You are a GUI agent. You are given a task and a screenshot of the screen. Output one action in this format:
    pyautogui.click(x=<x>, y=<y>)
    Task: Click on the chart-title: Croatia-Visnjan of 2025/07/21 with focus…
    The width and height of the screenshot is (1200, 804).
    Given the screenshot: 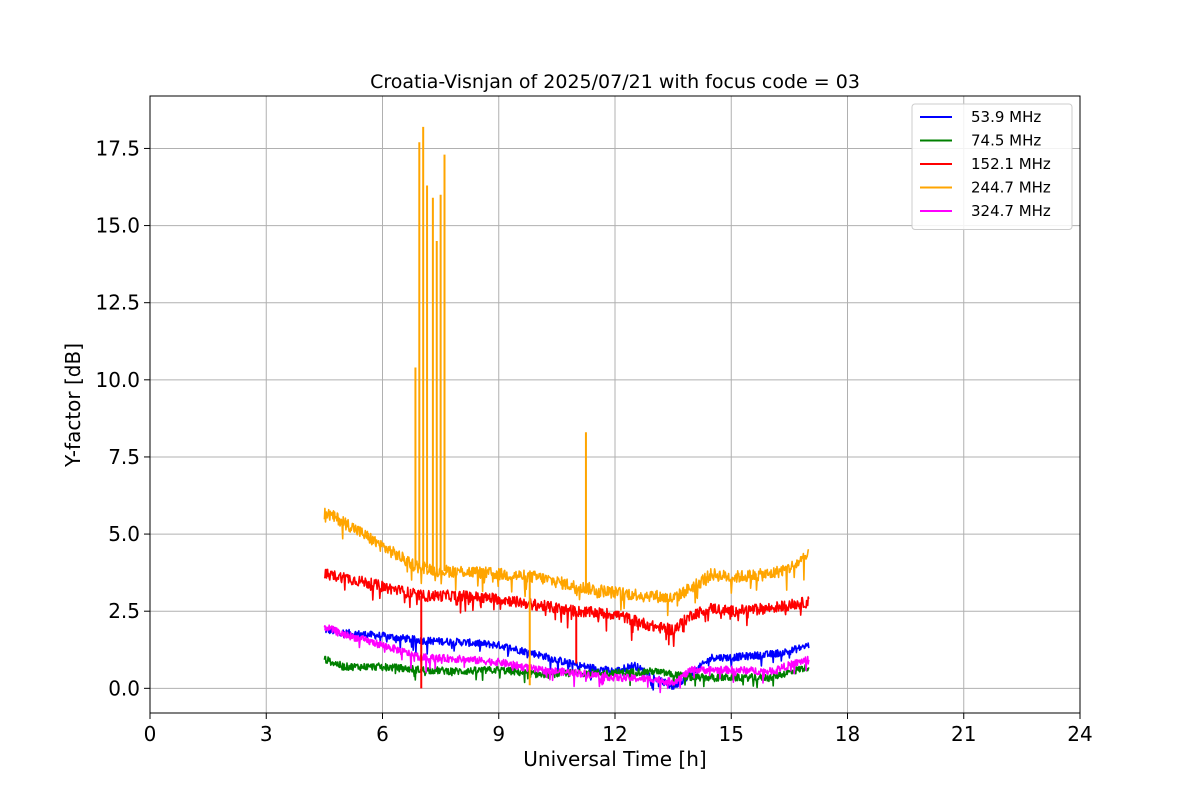 What is the action you would take?
    pyautogui.click(x=615, y=82)
    